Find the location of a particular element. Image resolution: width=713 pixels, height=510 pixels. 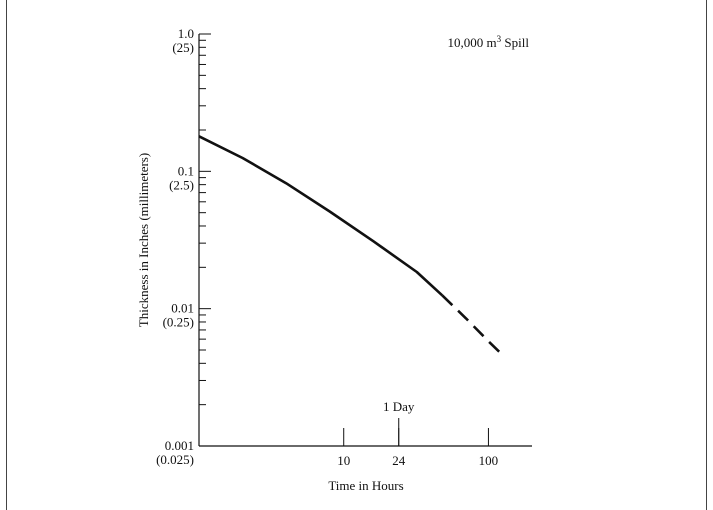

one-day-marker-label: 1 Day is located at coordinates (399, 406).